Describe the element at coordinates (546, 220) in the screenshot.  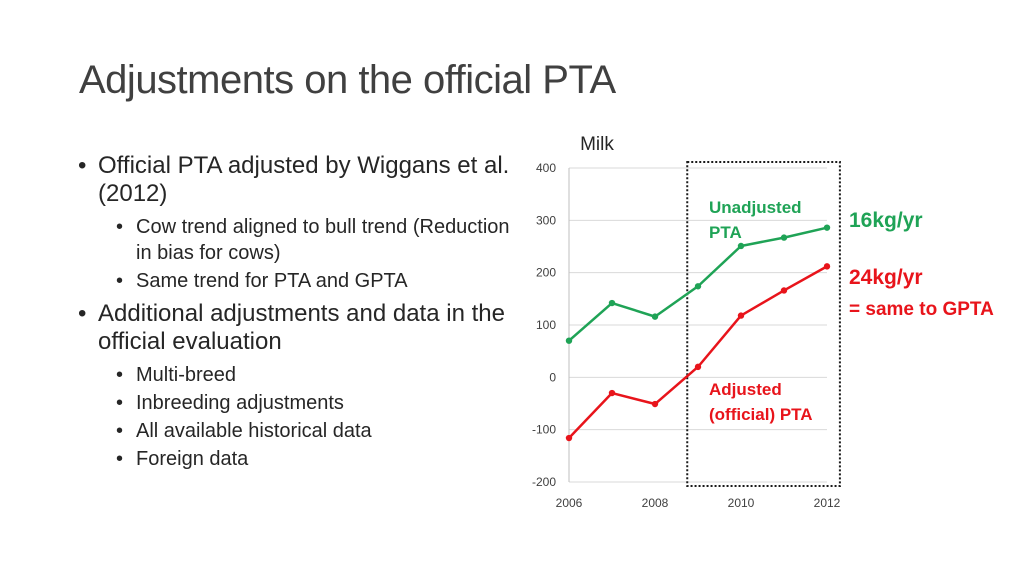
I see `y-tick-label: 300` at that location.